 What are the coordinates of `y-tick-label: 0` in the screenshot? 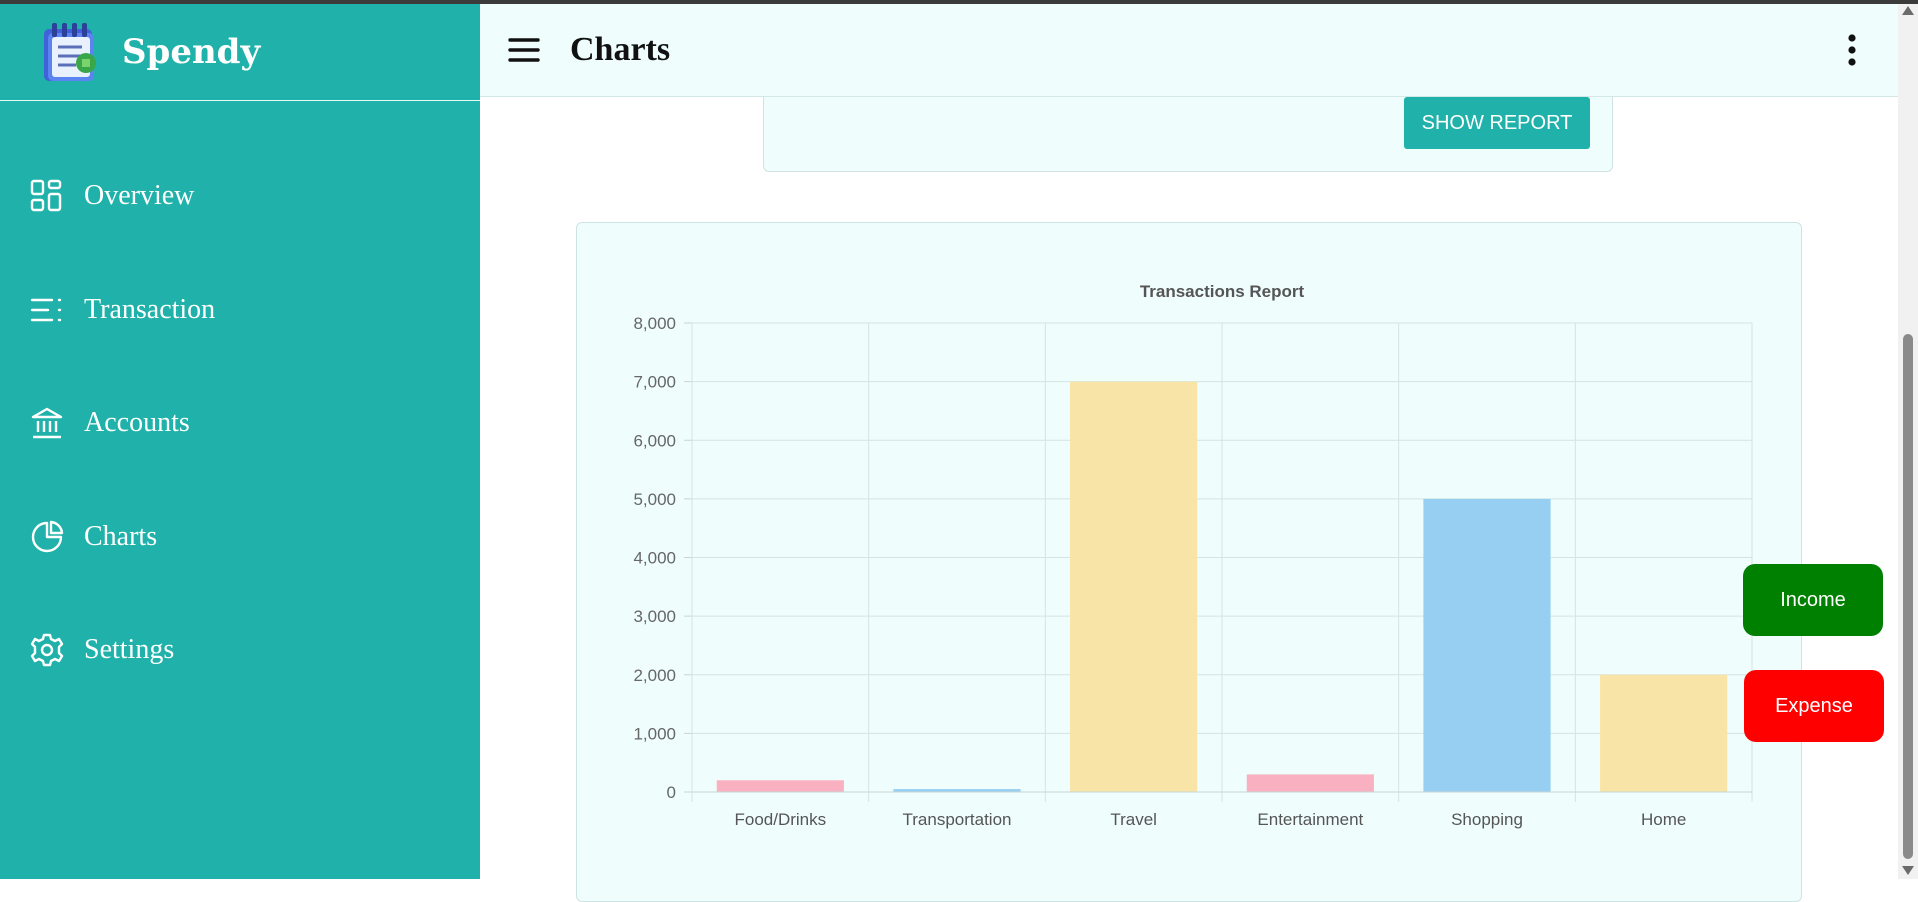 It's located at (671, 792).